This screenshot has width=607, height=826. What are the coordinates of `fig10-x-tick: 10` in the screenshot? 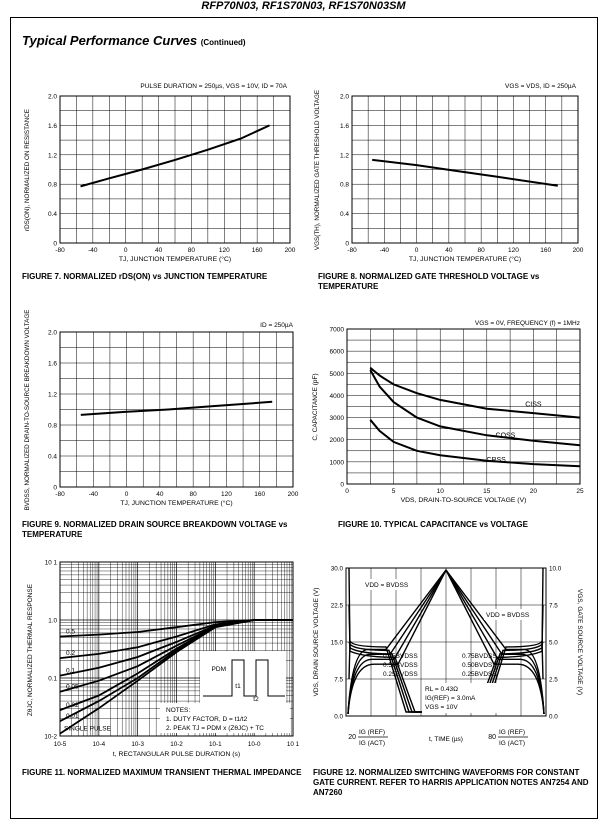 It's located at (441, 491).